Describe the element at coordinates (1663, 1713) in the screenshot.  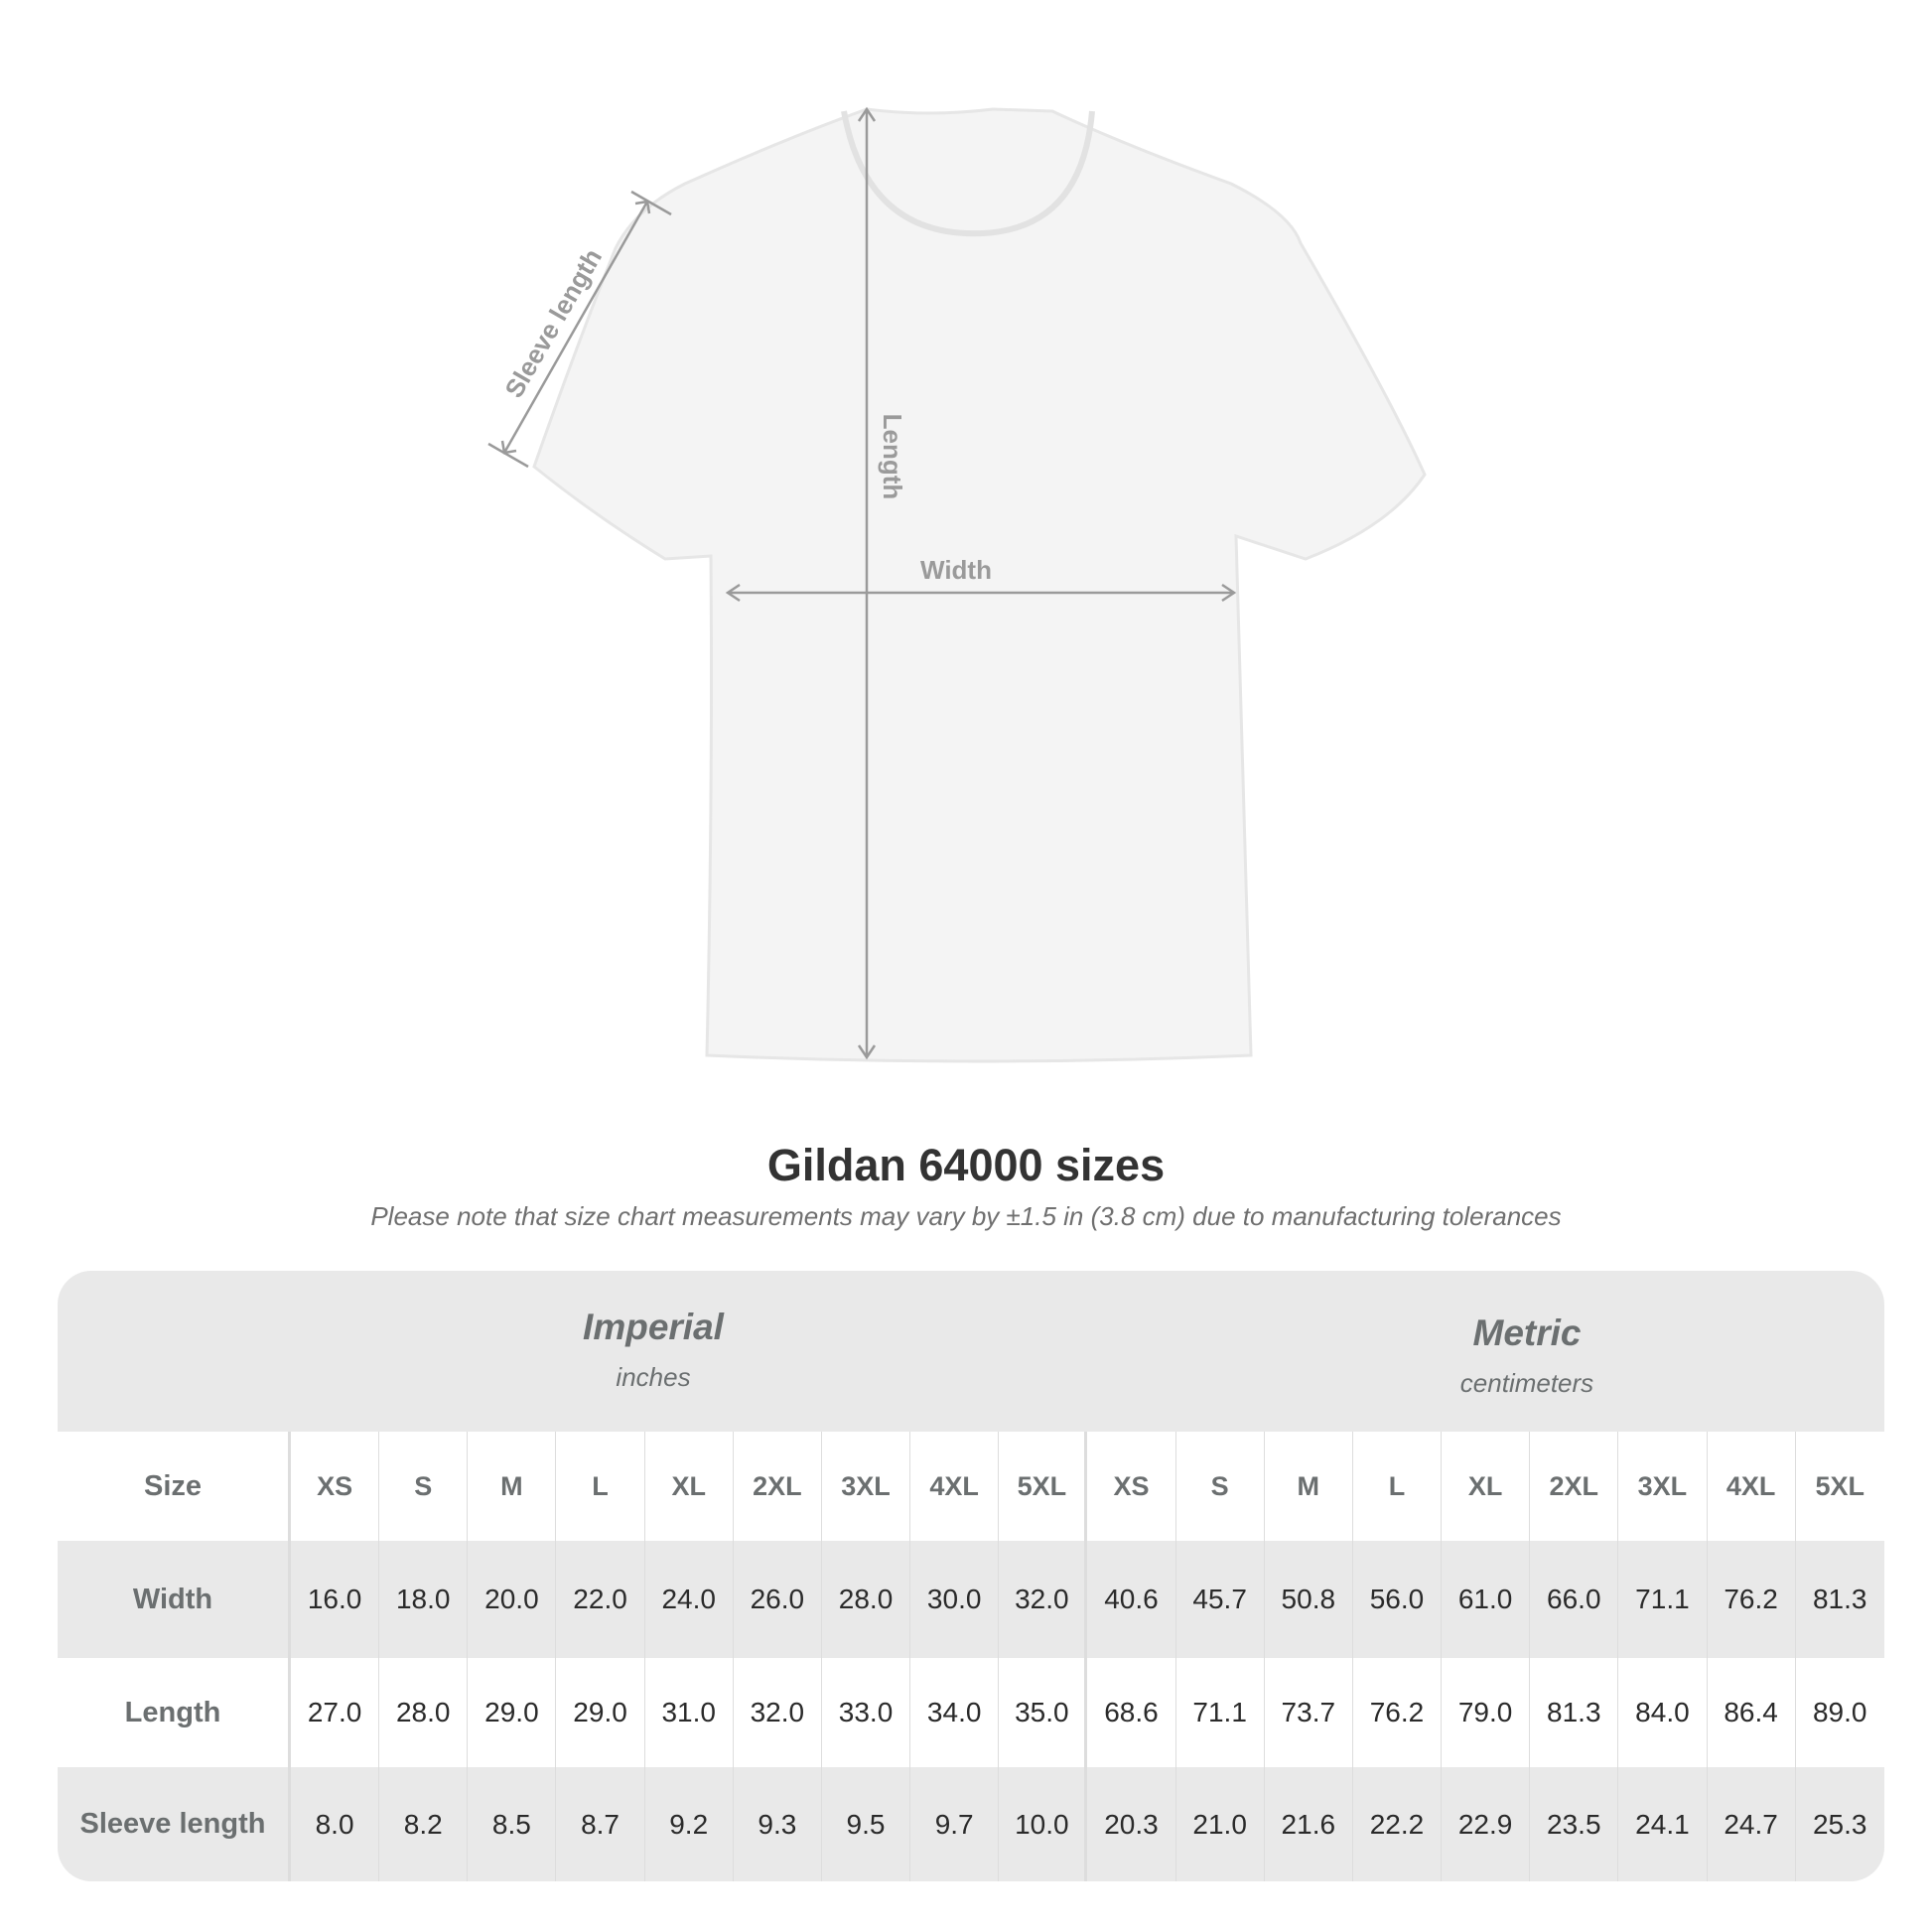
I see `metric-value-cell: 84.0` at that location.